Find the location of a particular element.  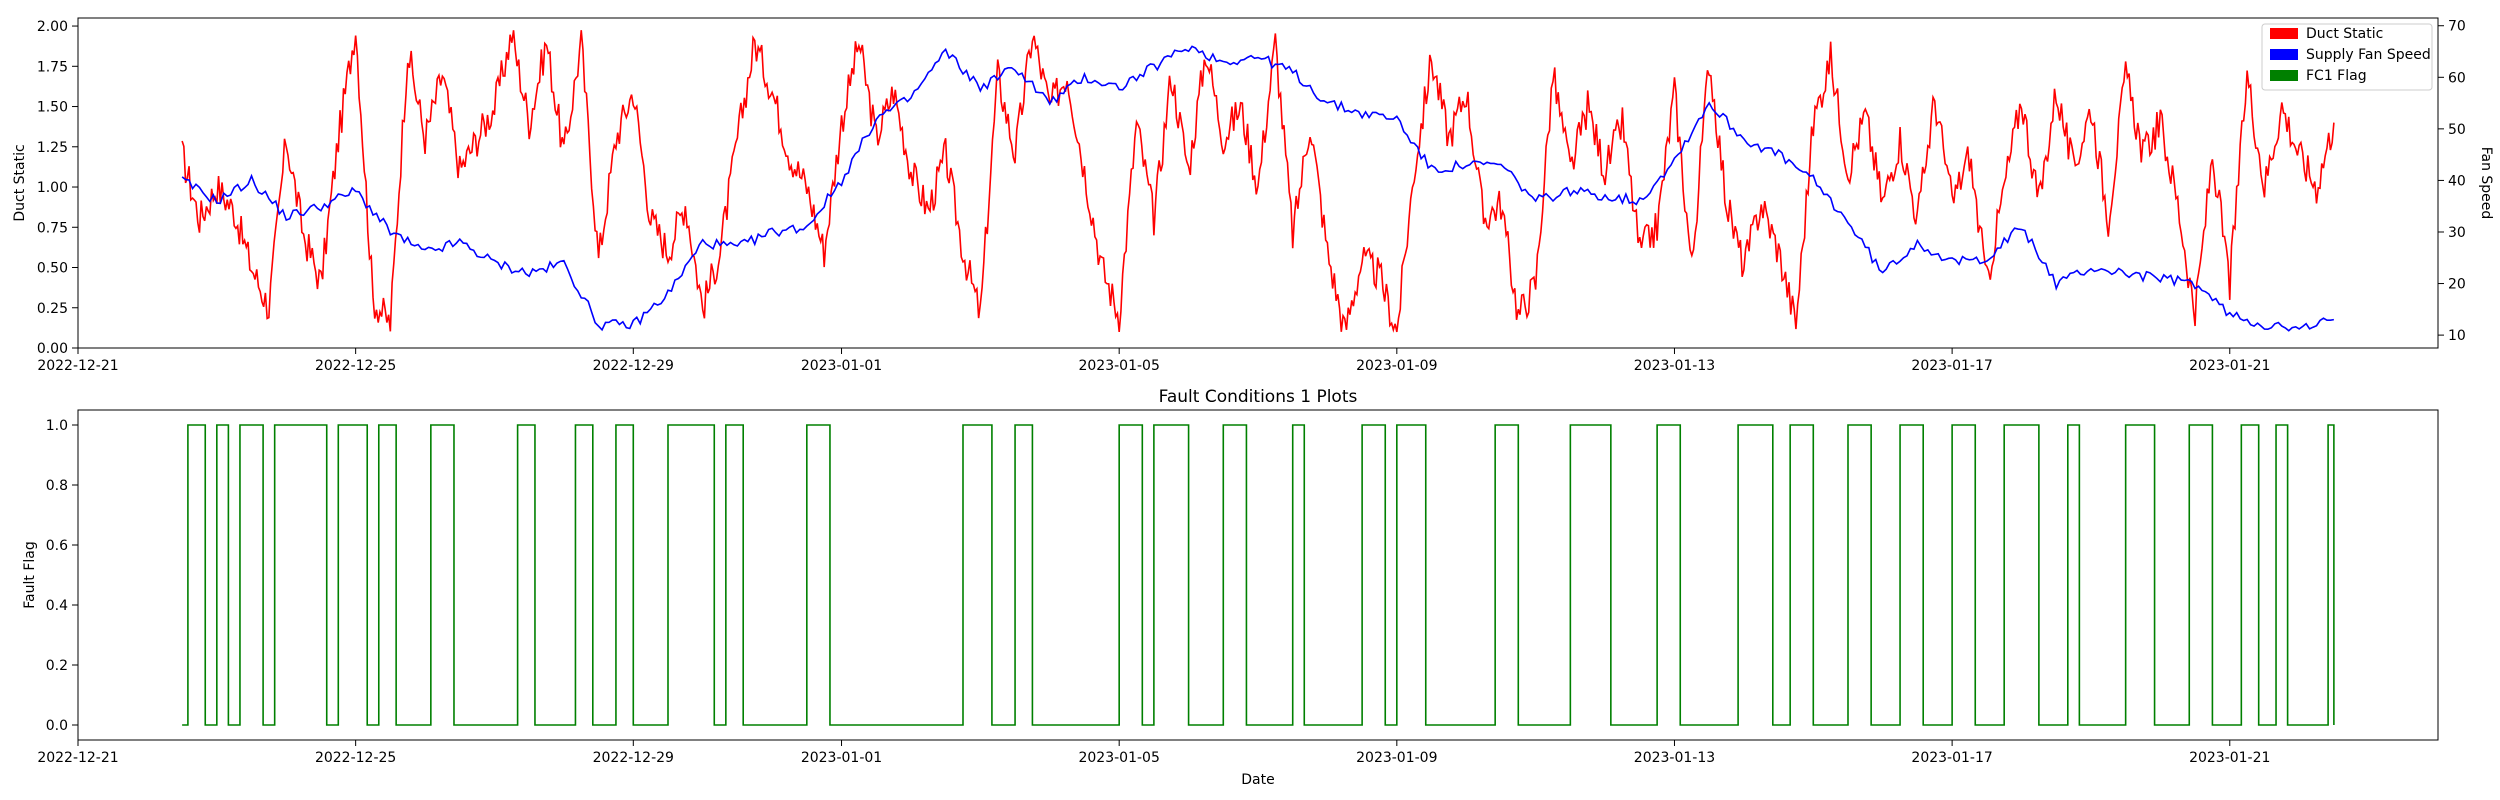

y-tick-label: 1.00 is located at coordinates (52, 188).